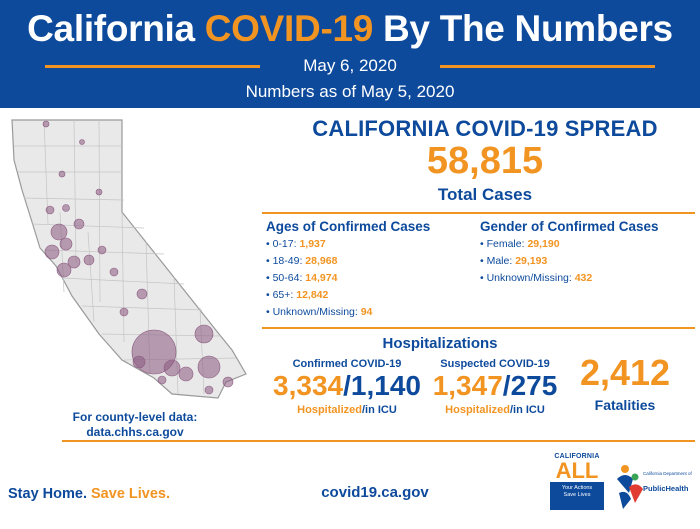 The image size is (700, 529). I want to click on suspected-values: 1,347/275, so click(495, 385).